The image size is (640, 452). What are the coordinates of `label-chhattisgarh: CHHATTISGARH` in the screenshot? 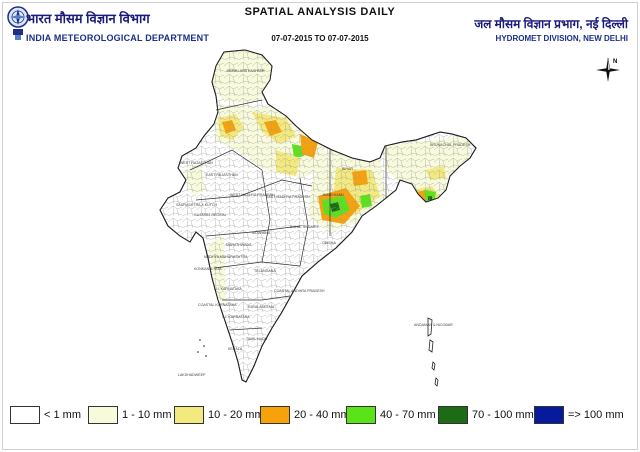 It's located at (304, 227).